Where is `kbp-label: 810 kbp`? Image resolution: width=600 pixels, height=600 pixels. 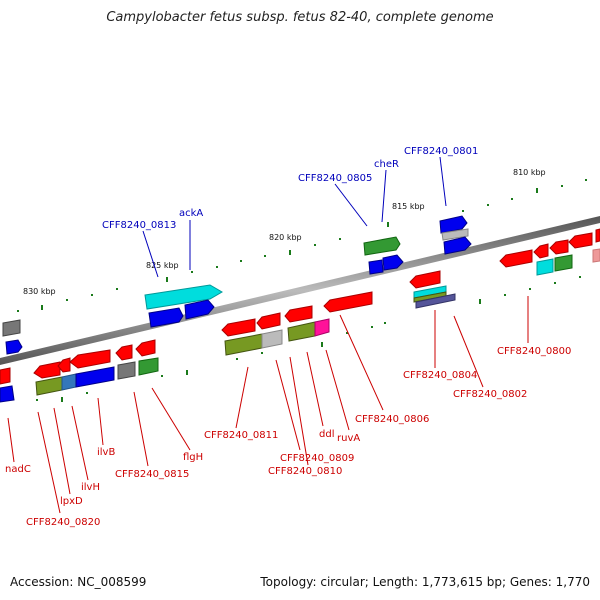
kbp-label: 810 kbp is located at coordinates (529, 172).